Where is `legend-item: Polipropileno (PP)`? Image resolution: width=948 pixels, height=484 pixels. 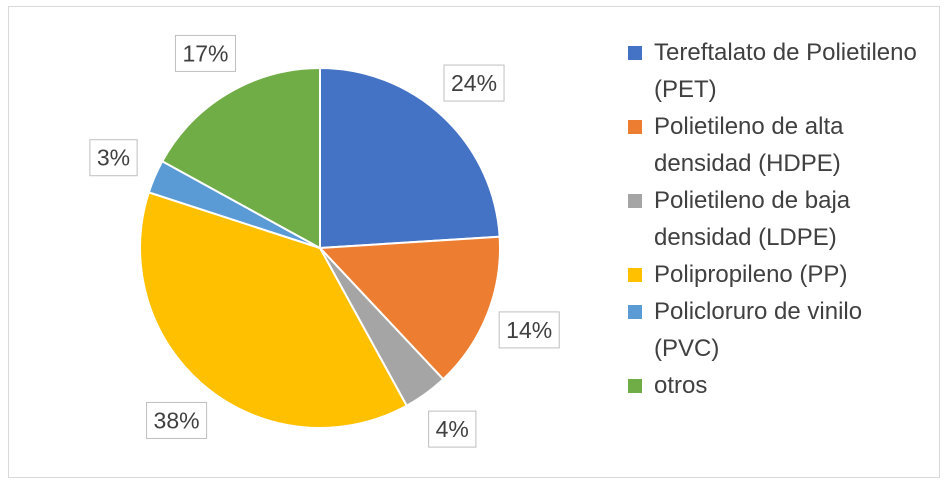 legend-item: Polipropileno (PP) is located at coordinates (778, 274).